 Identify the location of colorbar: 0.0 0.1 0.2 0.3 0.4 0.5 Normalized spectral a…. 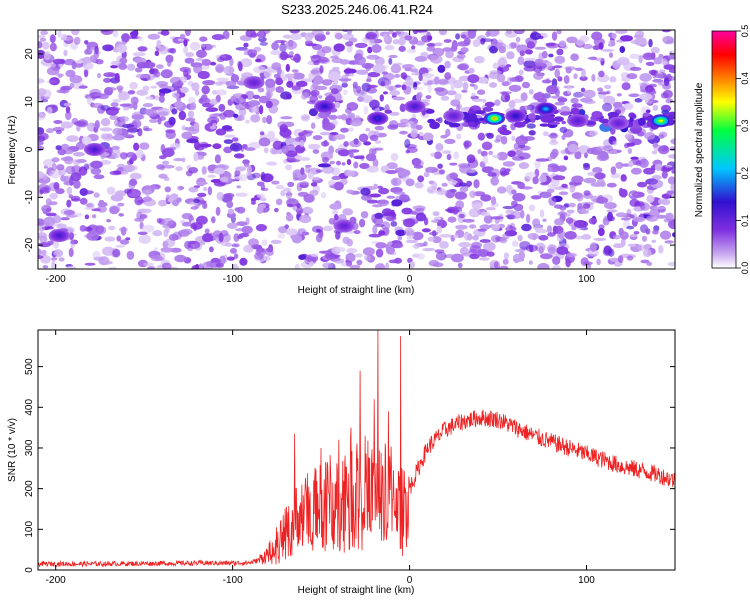
(722, 150).